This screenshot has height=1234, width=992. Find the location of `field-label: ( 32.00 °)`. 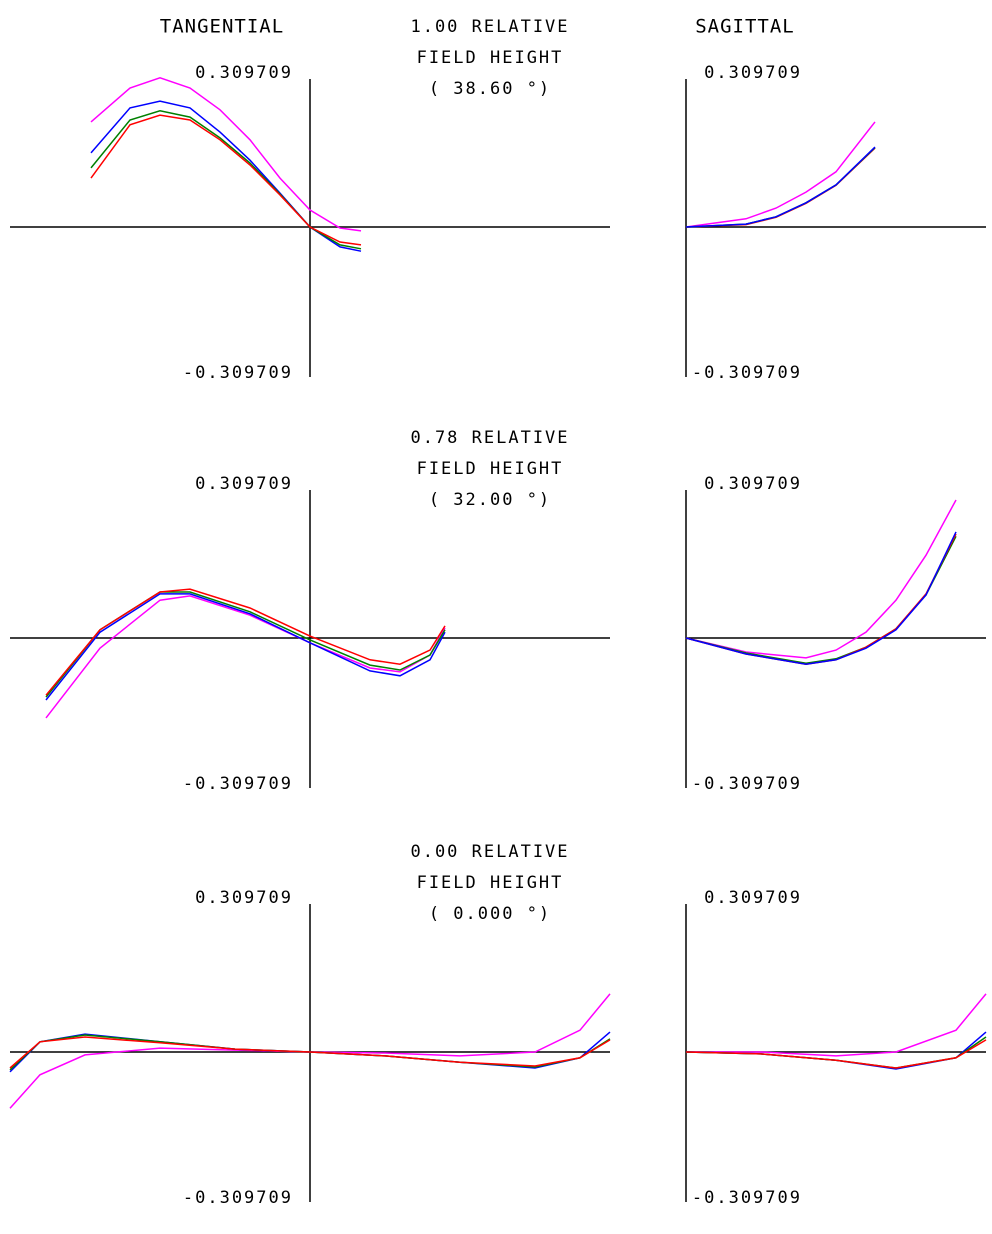

field-label: ( 32.00 °) is located at coordinates (490, 500).